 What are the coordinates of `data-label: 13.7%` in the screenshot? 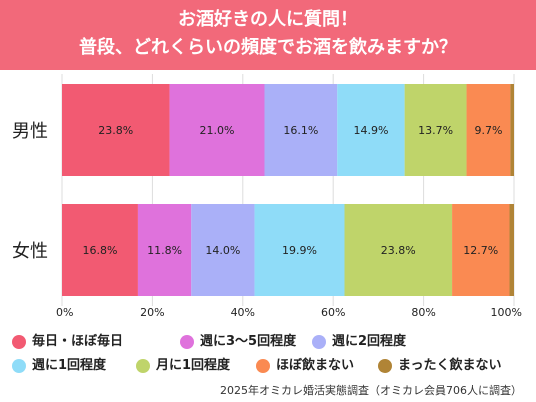 It's located at (435, 130).